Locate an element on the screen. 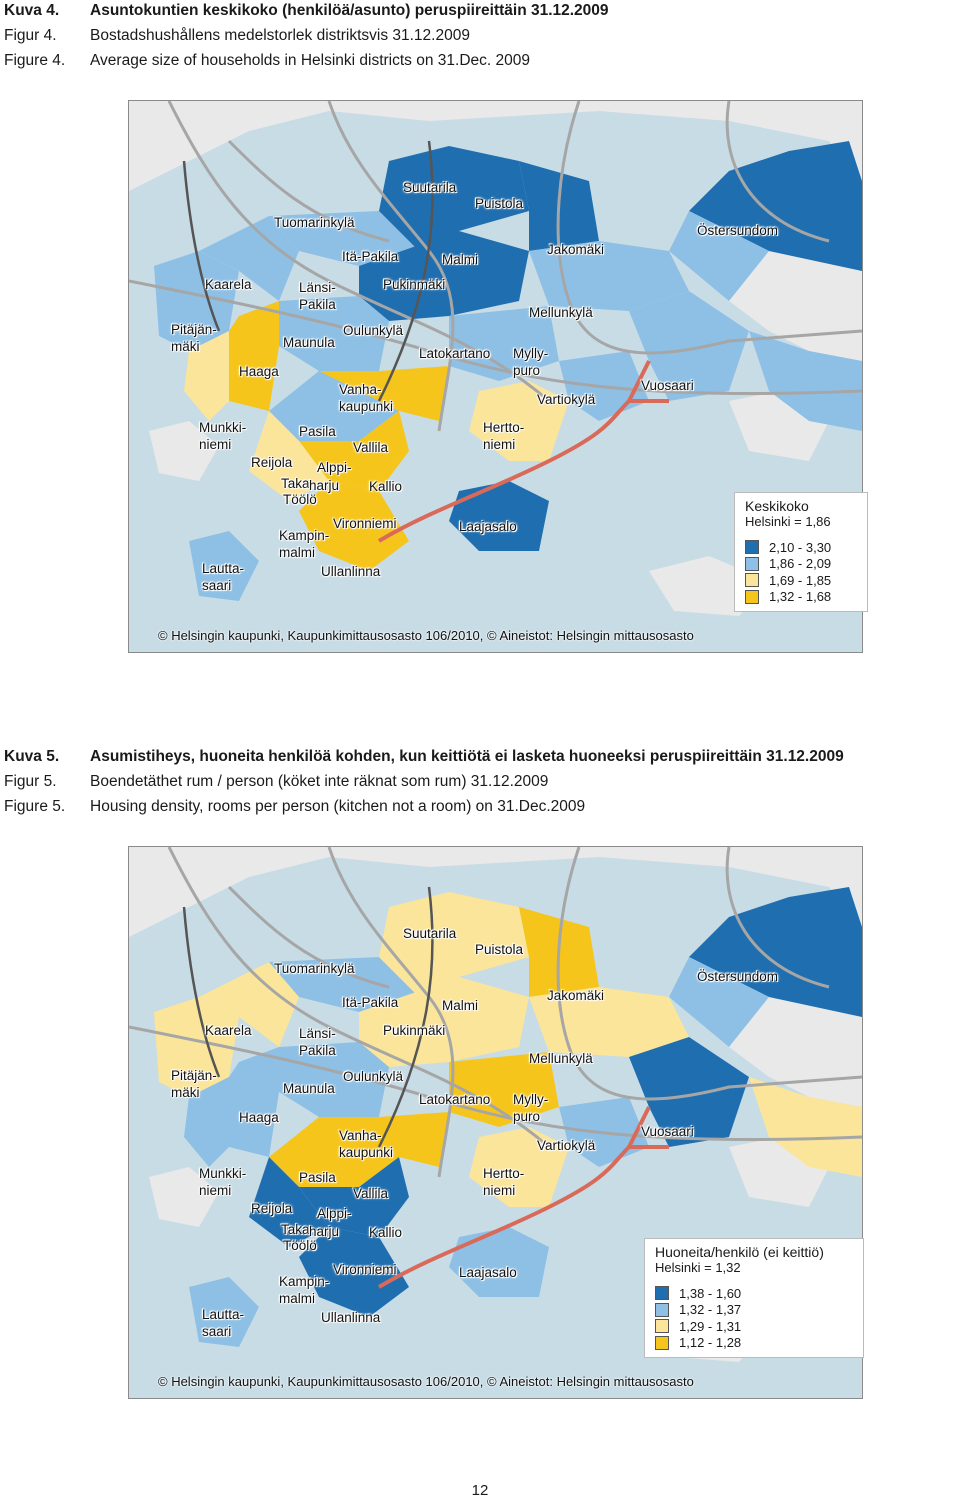 The width and height of the screenshot is (960, 1499). district-label: Munkki- niemi is located at coordinates (223, 436).